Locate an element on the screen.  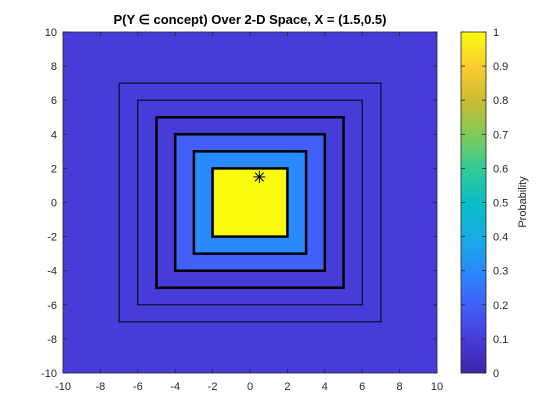
x-tick-label: 0 is located at coordinates (250, 387).